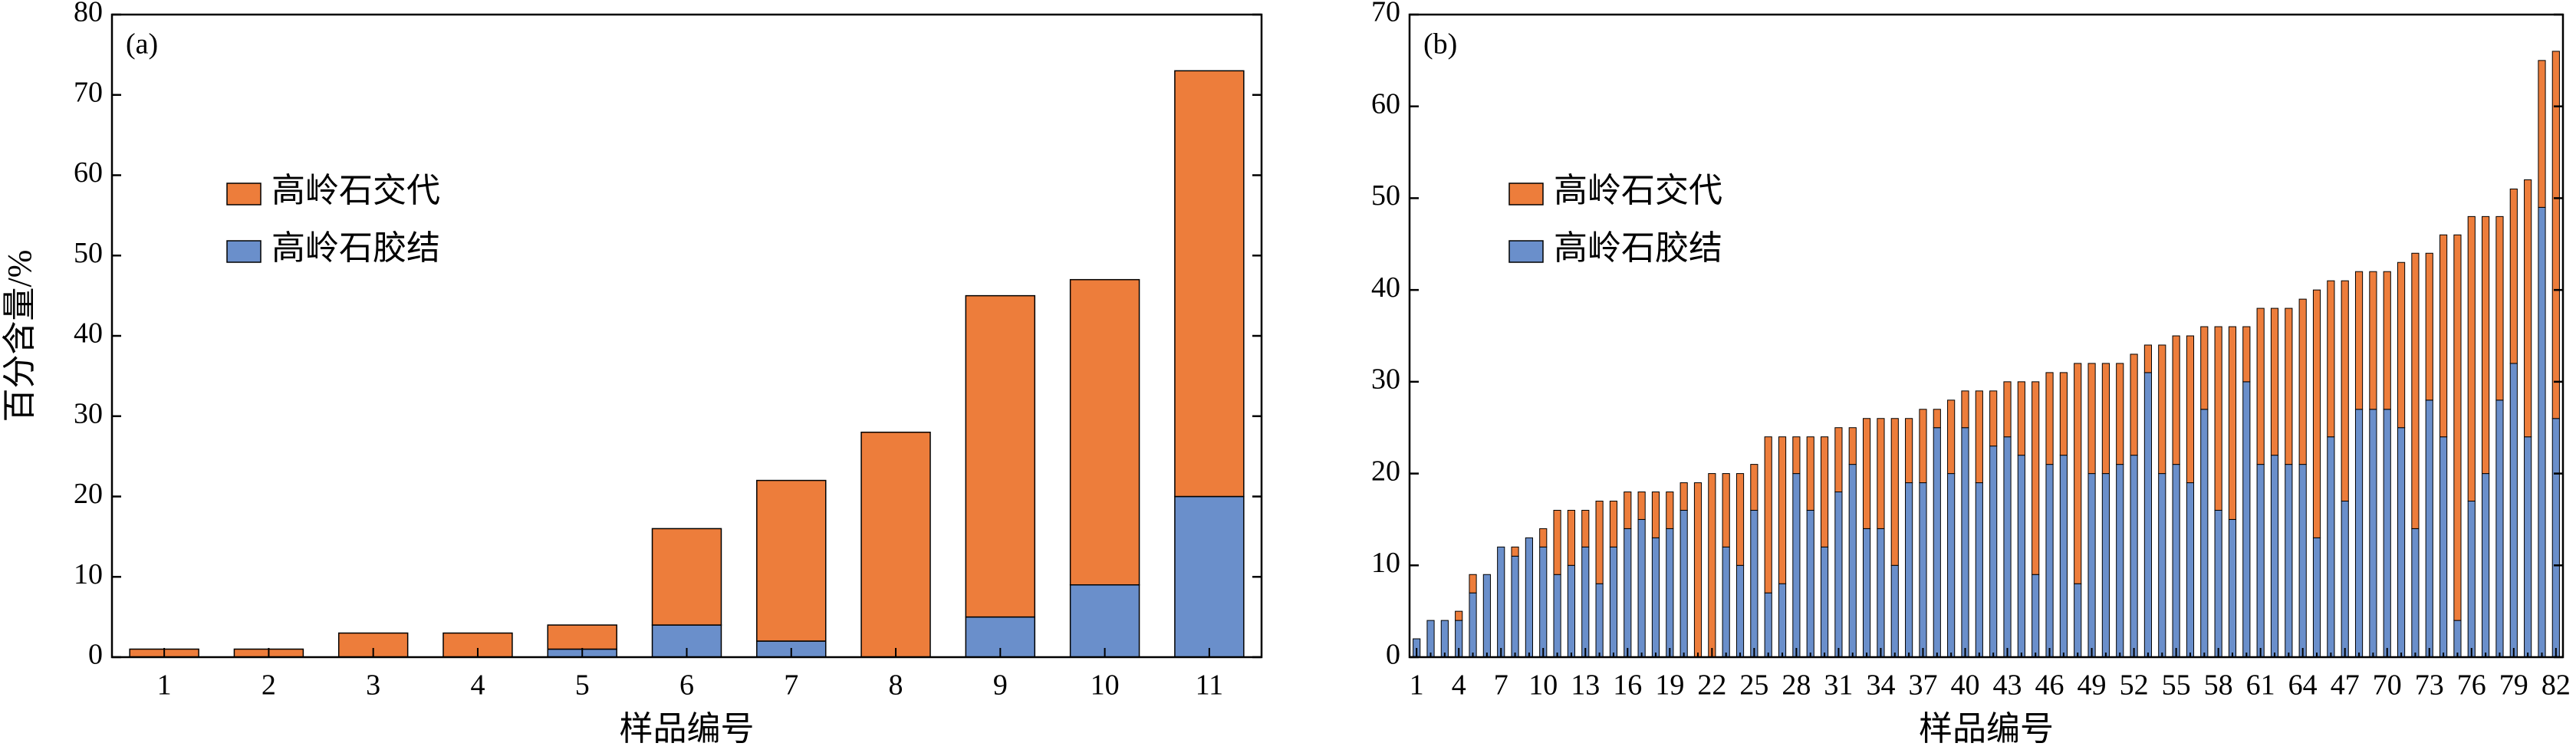  I want to click on x-tick-label: 6, so click(686, 685).